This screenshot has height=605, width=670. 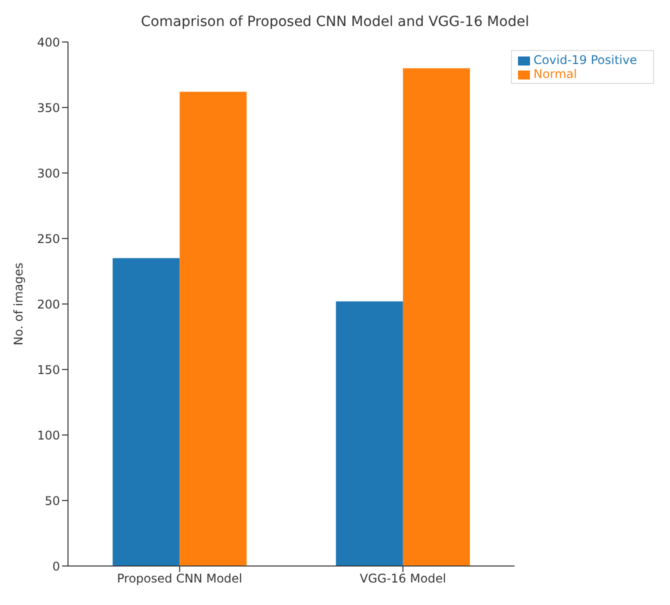 What do you see at coordinates (403, 579) in the screenshot?
I see `x-tick-label: VGG-16 Model` at bounding box center [403, 579].